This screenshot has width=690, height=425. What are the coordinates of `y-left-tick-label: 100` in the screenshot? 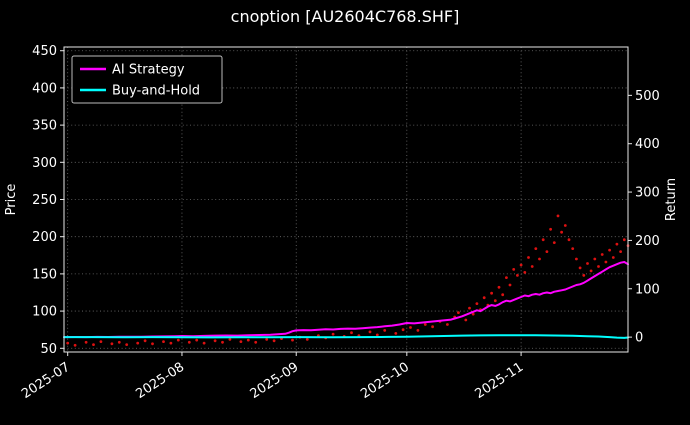 It's located at (44, 312).